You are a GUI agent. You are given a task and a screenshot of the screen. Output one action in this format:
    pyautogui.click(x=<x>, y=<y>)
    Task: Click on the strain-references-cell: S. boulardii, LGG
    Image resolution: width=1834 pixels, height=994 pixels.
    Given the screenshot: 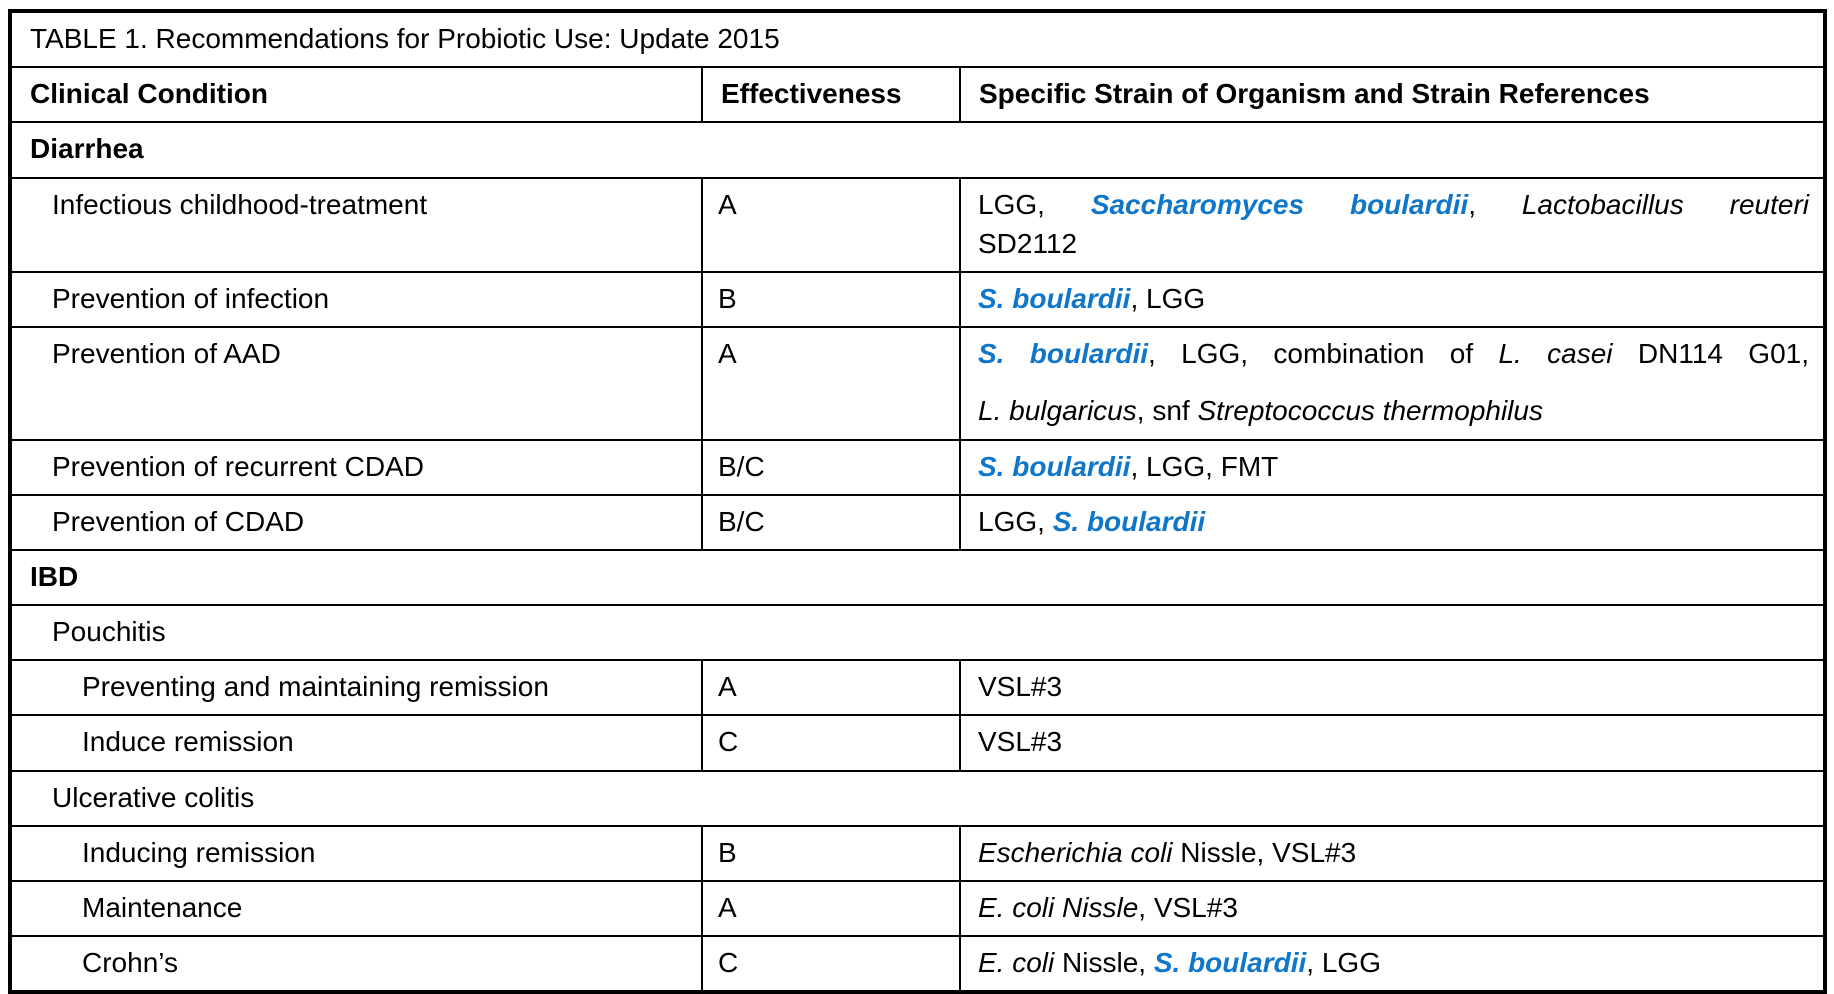 What is the action you would take?
    pyautogui.click(x=1392, y=299)
    